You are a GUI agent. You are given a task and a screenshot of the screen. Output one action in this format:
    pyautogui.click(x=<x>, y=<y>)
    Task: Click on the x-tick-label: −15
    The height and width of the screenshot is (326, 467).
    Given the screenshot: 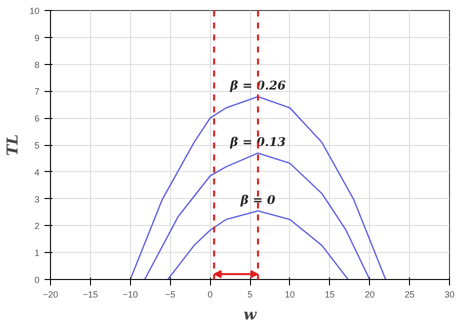 What is the action you would take?
    pyautogui.click(x=90, y=295)
    